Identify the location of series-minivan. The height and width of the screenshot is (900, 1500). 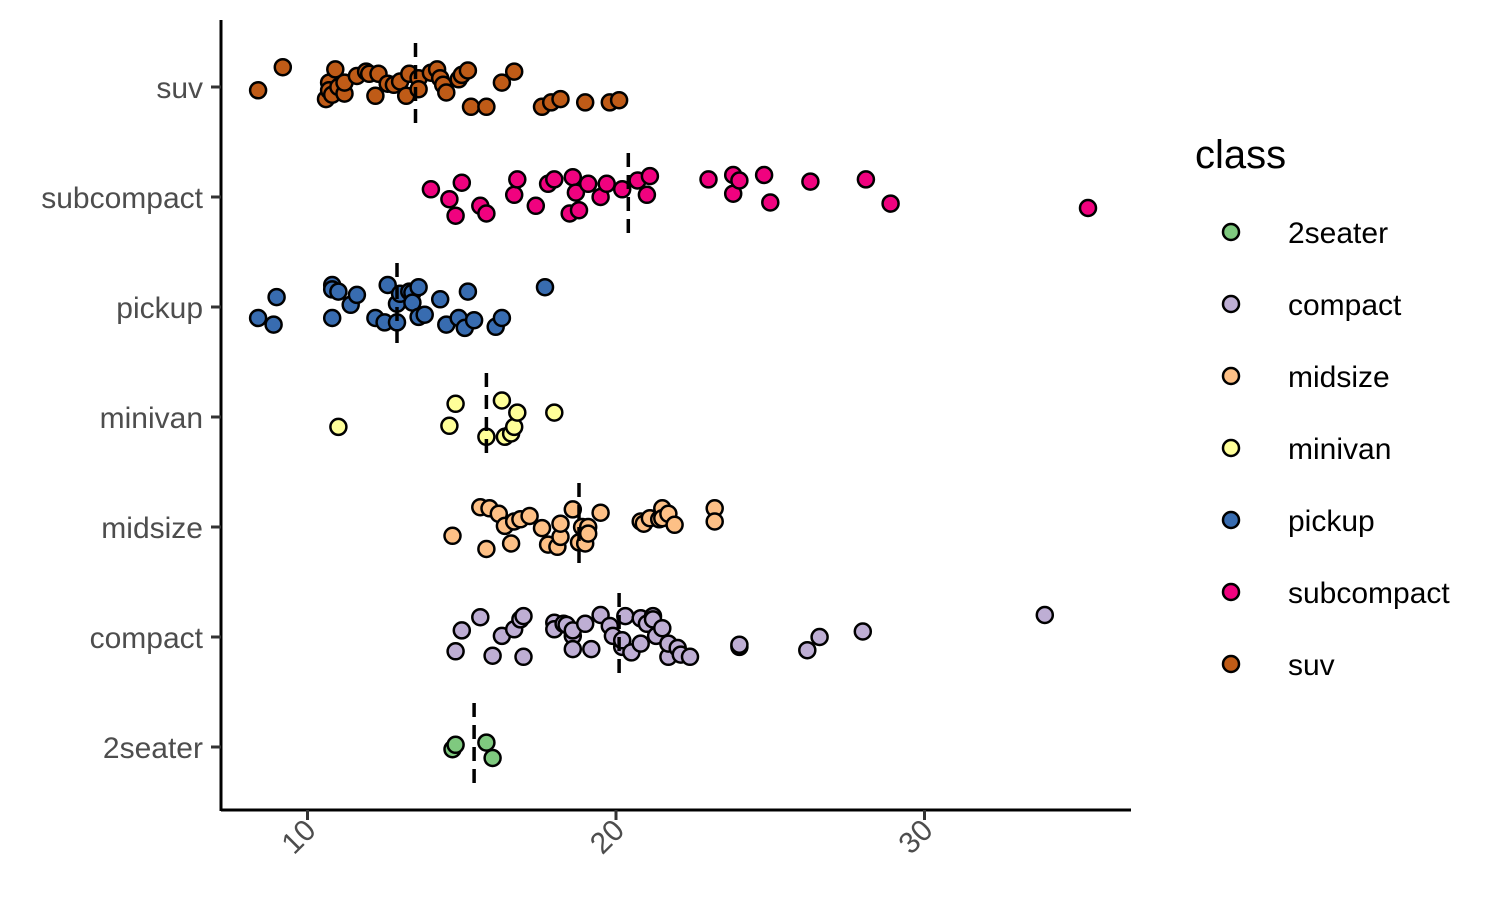
(446, 417).